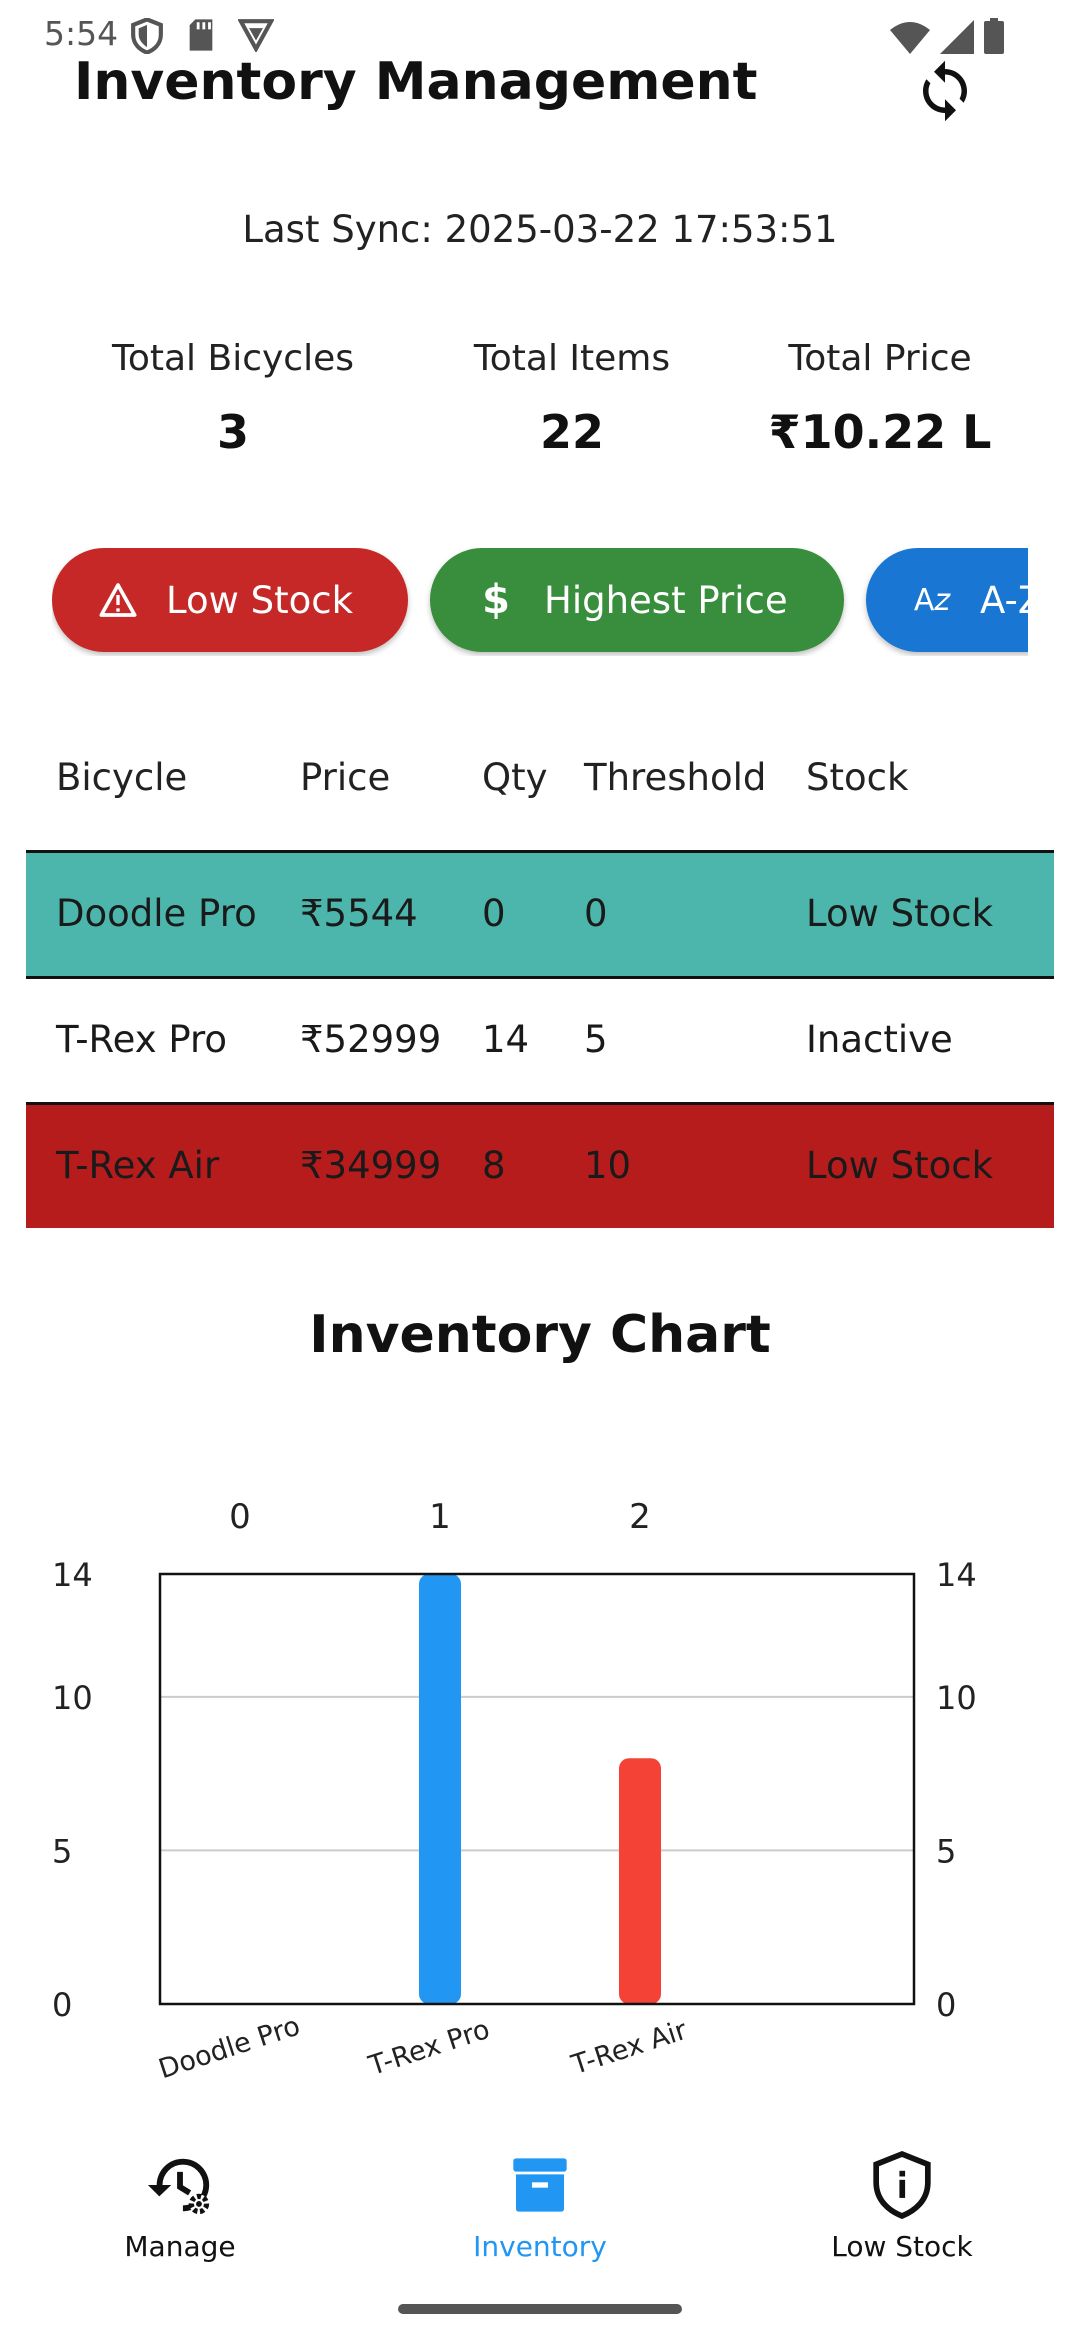  I want to click on y-tick-label-left: 10, so click(72, 1698).